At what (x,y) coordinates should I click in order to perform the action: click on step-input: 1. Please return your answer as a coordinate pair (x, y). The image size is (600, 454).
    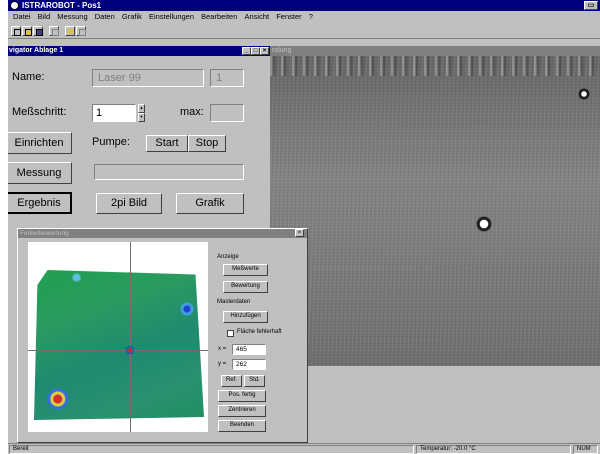
    Looking at the image, I should click on (114, 113).